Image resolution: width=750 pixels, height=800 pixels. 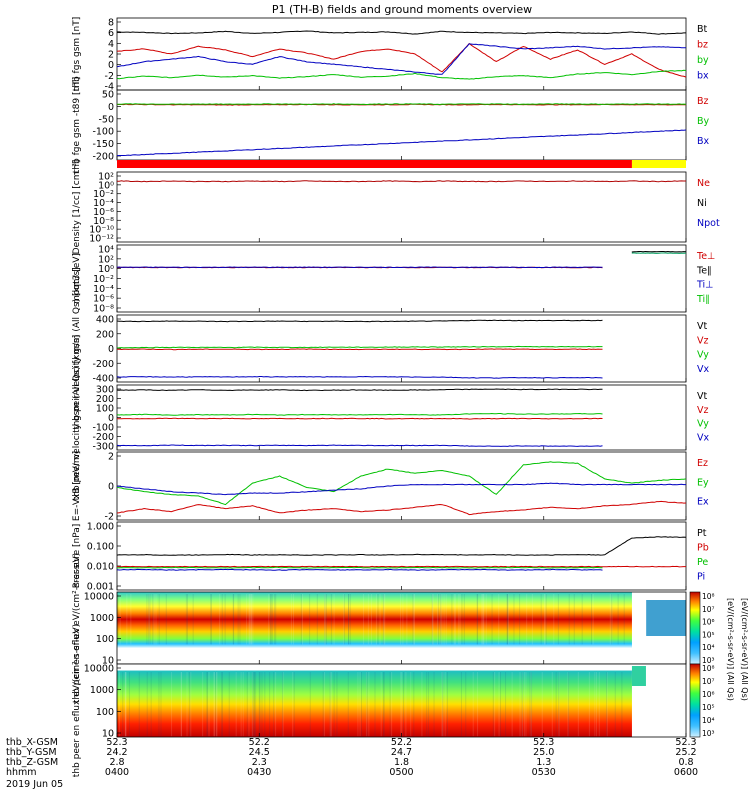 I want to click on series-line-ey, so click(x=401, y=483).